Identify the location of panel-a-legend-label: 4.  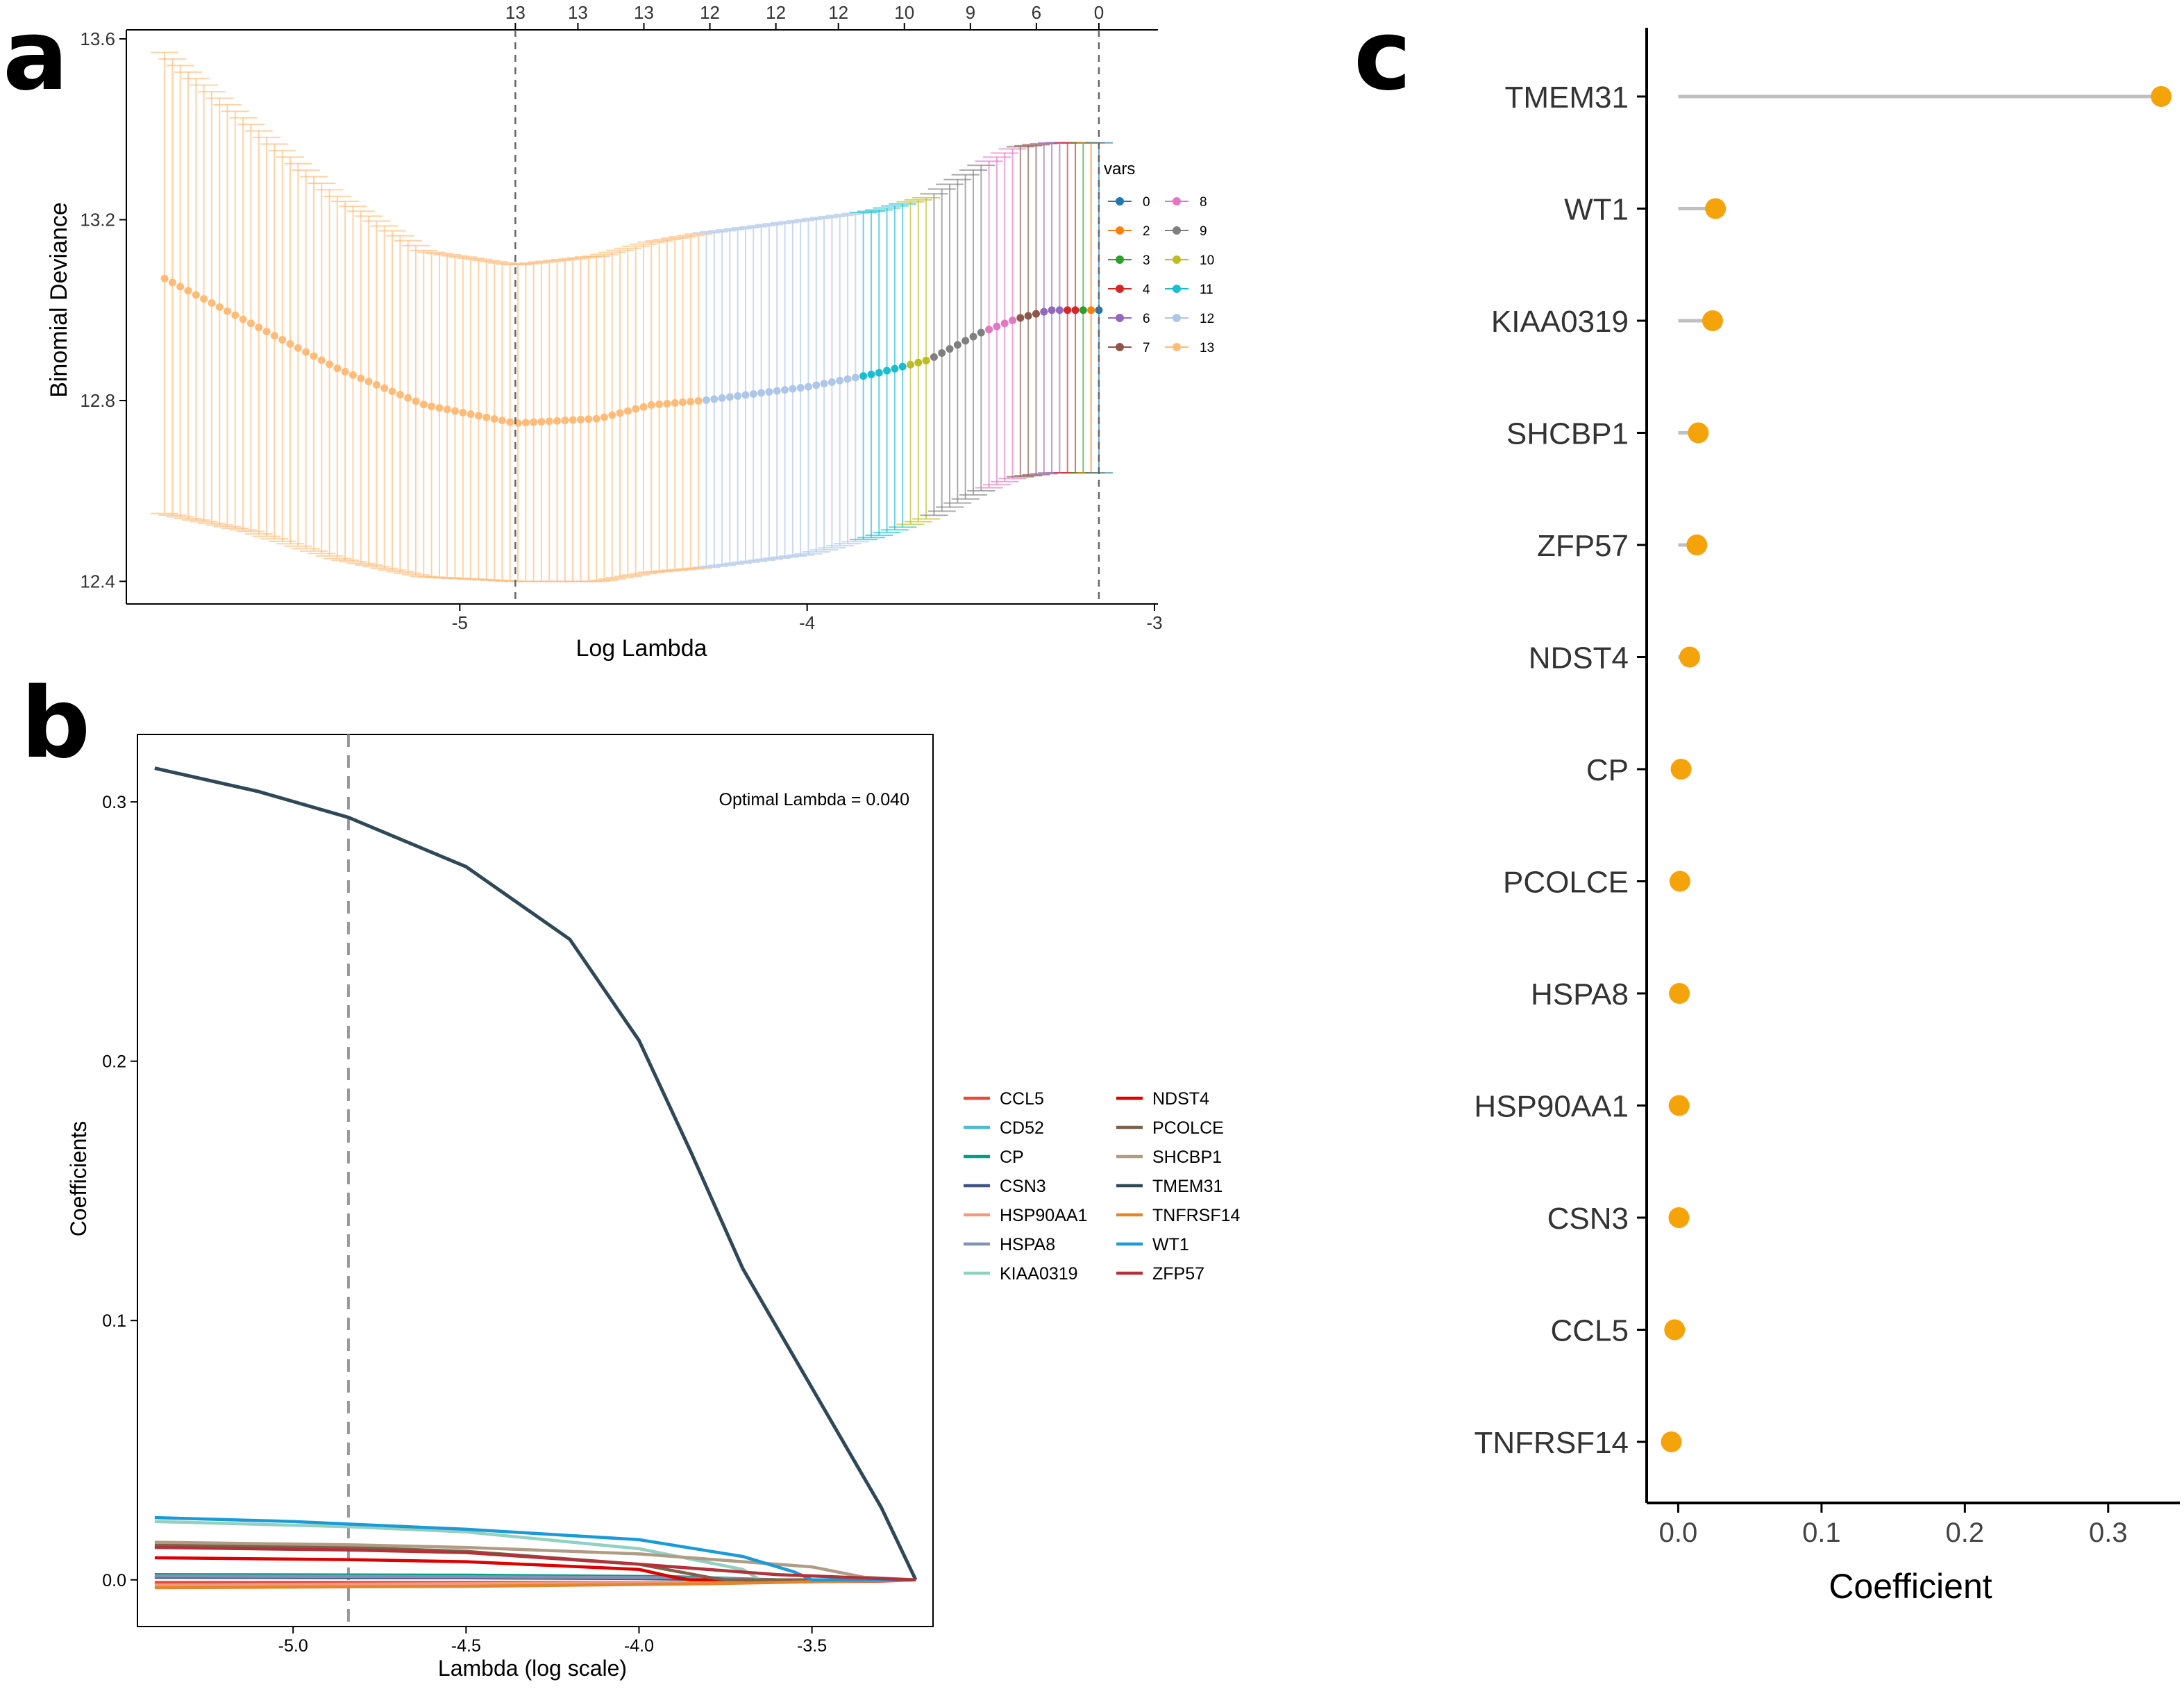
(1146, 290).